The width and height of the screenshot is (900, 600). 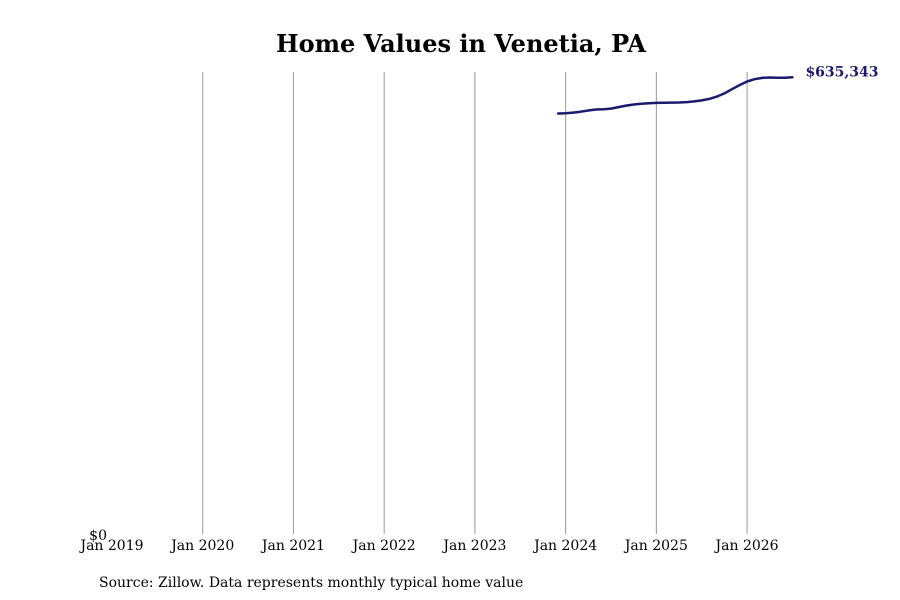 I want to click on x-tick-label: Jan 2022, so click(x=383, y=546).